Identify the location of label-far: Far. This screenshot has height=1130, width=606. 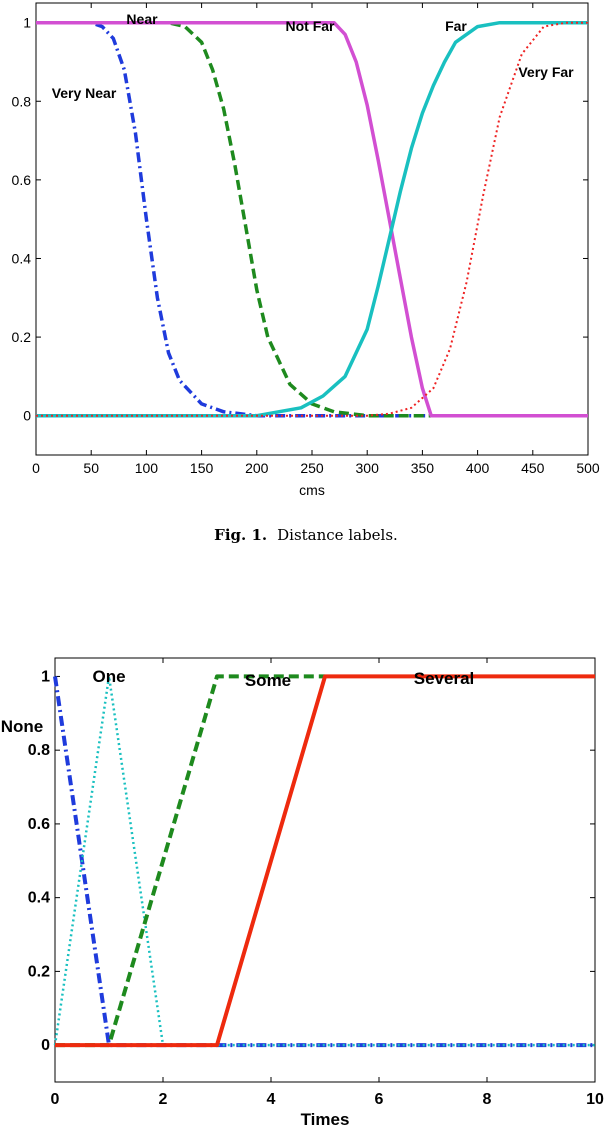
(456, 26).